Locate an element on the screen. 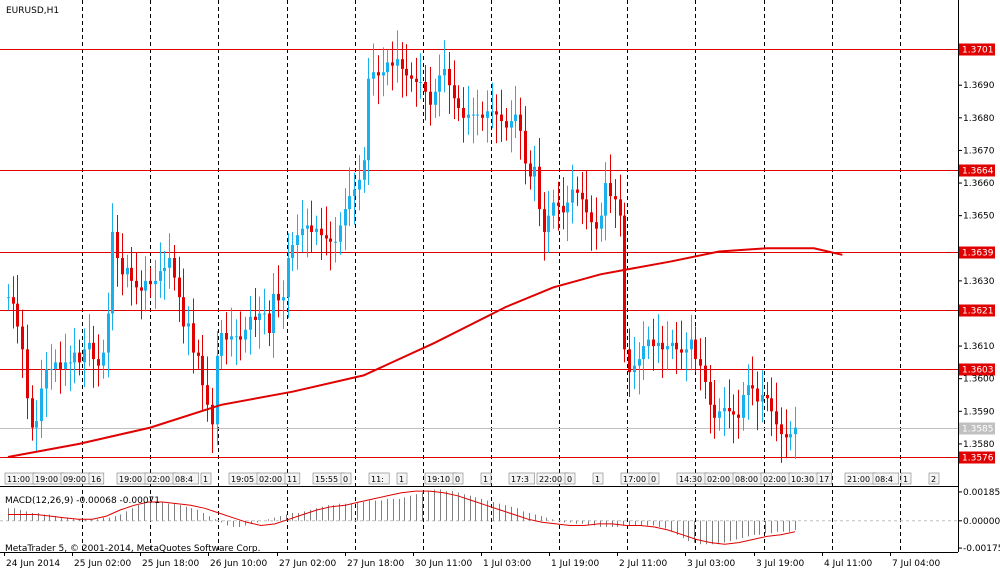 The width and height of the screenshot is (1000, 578). event-marker-label: 10:30 is located at coordinates (802, 479).